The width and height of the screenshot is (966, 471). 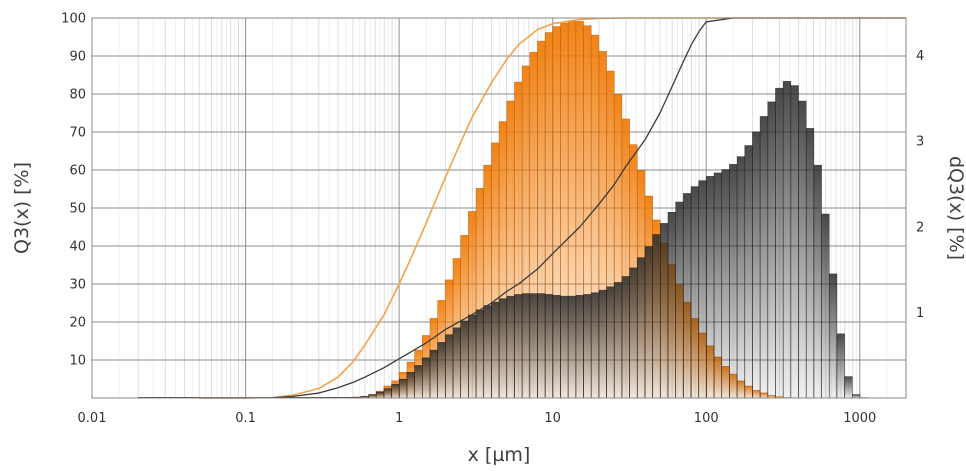 What do you see at coordinates (73, 19) in the screenshot?
I see `y-tick-label: 100` at bounding box center [73, 19].